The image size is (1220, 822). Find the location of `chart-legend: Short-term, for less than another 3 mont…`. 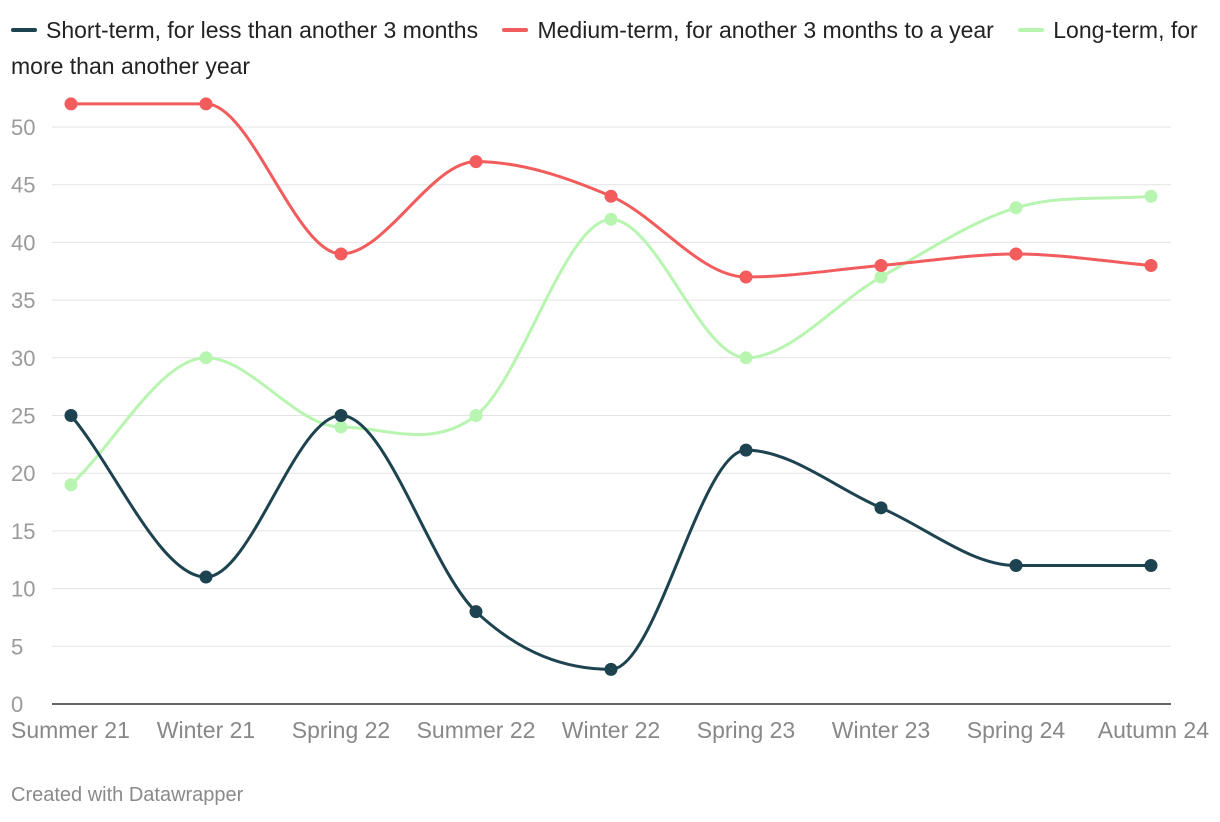

chart-legend: Short-term, for less than another 3 mont… is located at coordinates (613, 48).